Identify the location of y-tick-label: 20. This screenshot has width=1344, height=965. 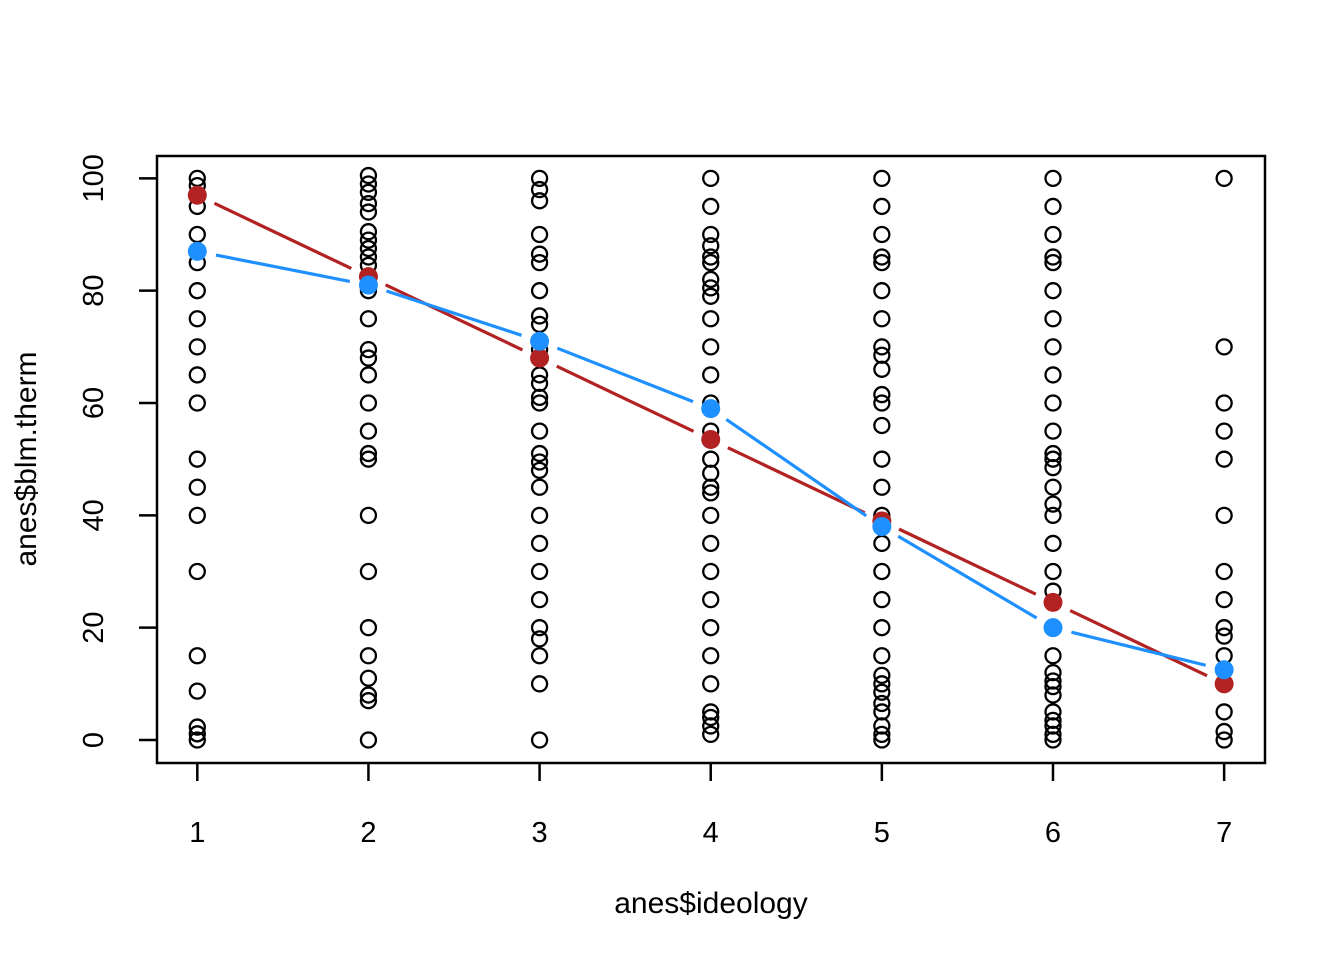
(94, 628).